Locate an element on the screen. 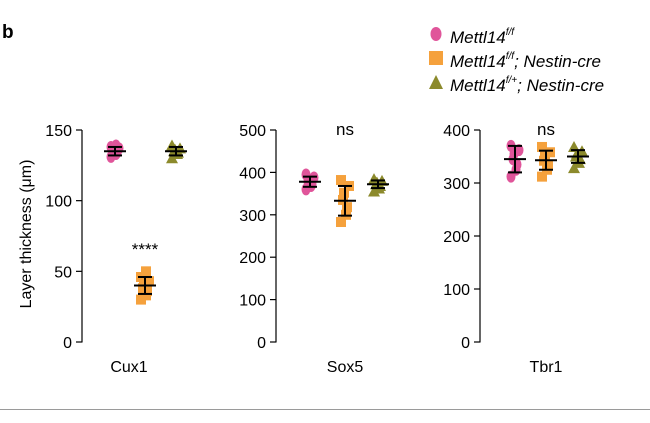 This screenshot has height=423, width=650. legend-label-wt: Mettl14f/f is located at coordinates (482, 37).